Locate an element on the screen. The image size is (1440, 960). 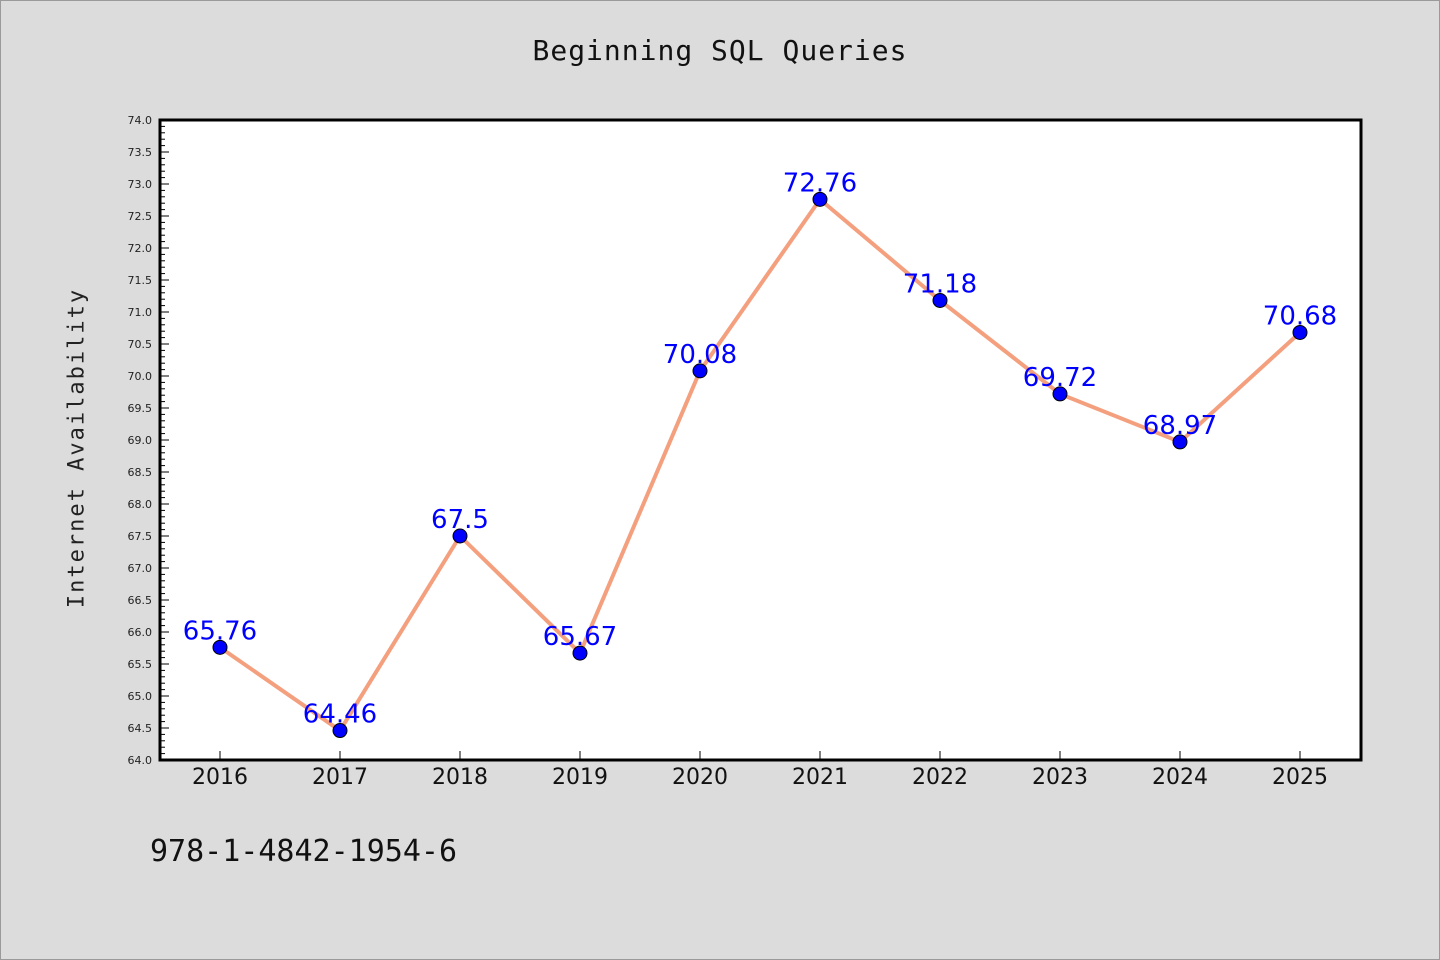
x-tick-label: 2023 is located at coordinates (1060, 777).